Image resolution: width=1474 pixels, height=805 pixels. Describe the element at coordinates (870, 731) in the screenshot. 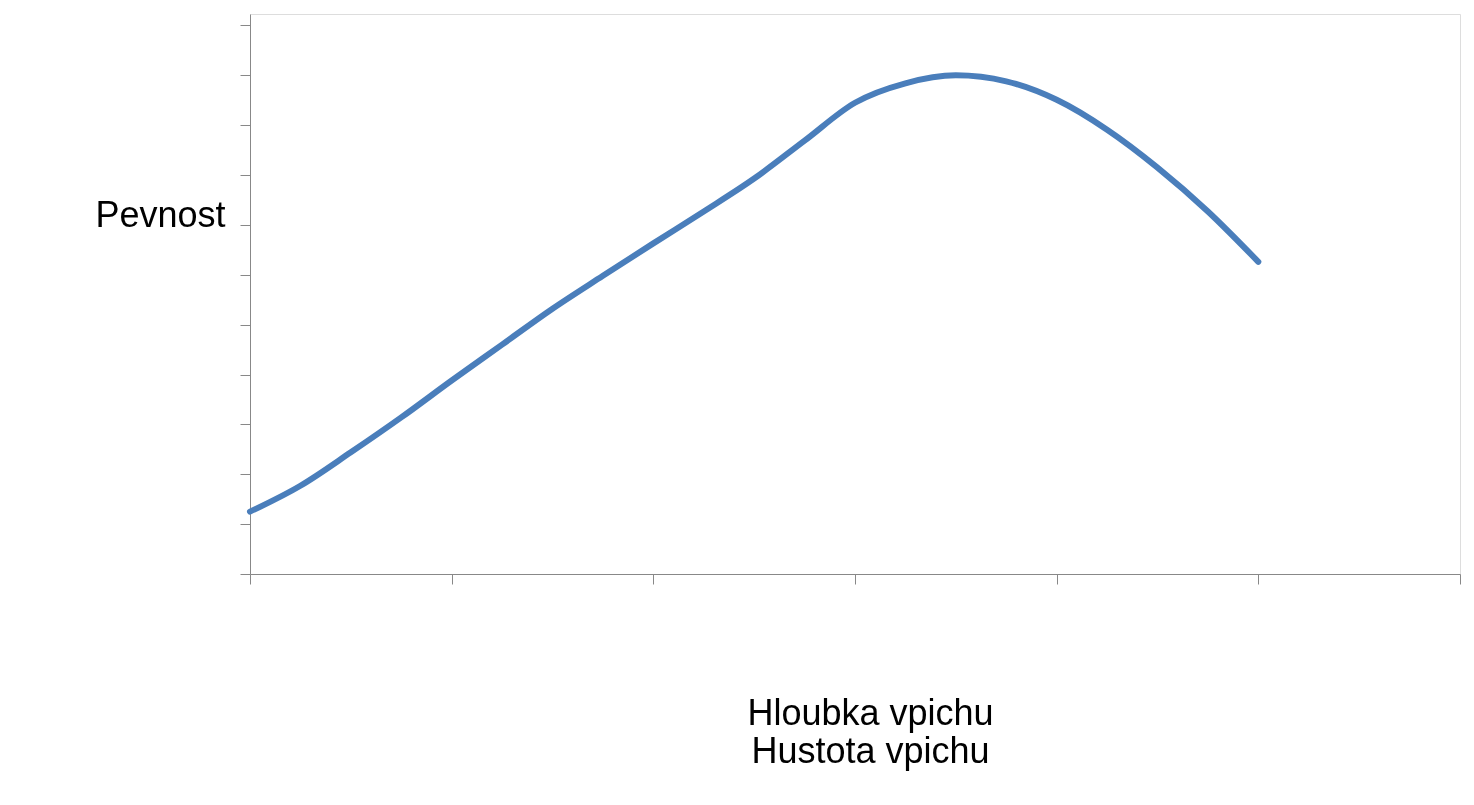

I see `x-axis-title: Hloubka vpichu Hustota vpichu` at that location.